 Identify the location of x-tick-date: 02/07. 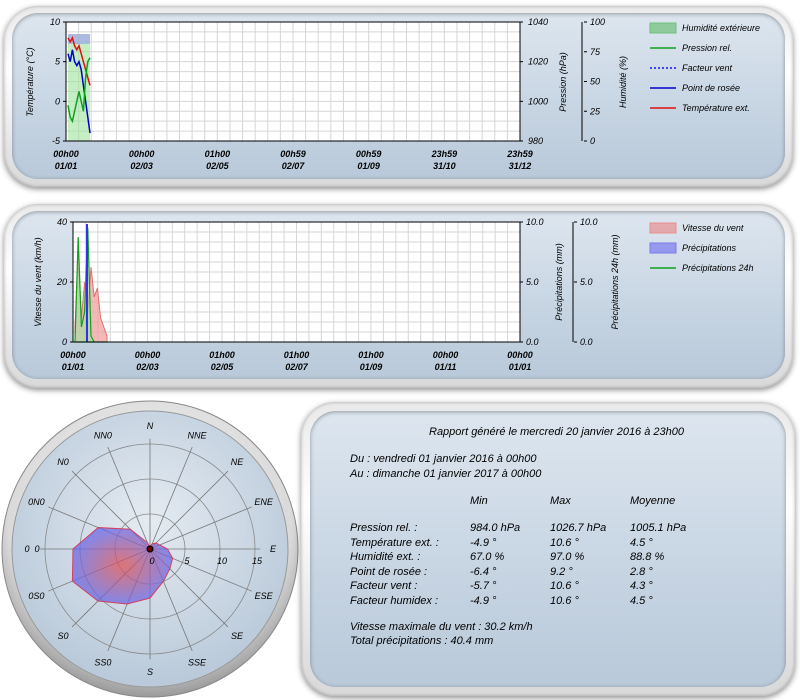
(294, 166).